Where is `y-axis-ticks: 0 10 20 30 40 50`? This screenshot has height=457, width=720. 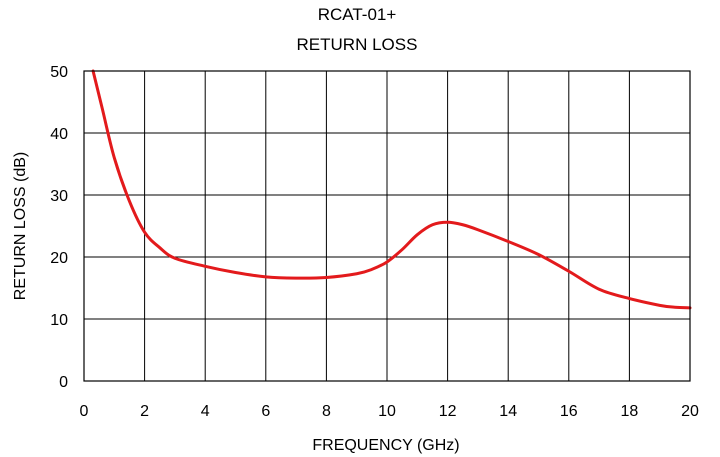
y-axis-ticks: 0 10 20 30 40 50 is located at coordinates (59, 227).